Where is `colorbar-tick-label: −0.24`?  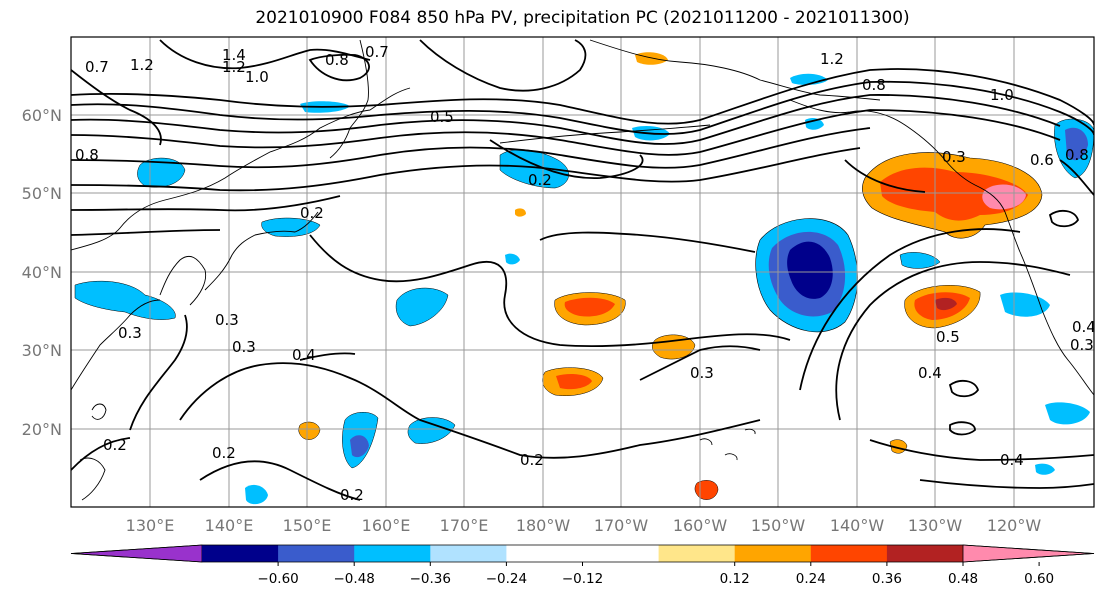 colorbar-tick-label: −0.24 is located at coordinates (506, 579).